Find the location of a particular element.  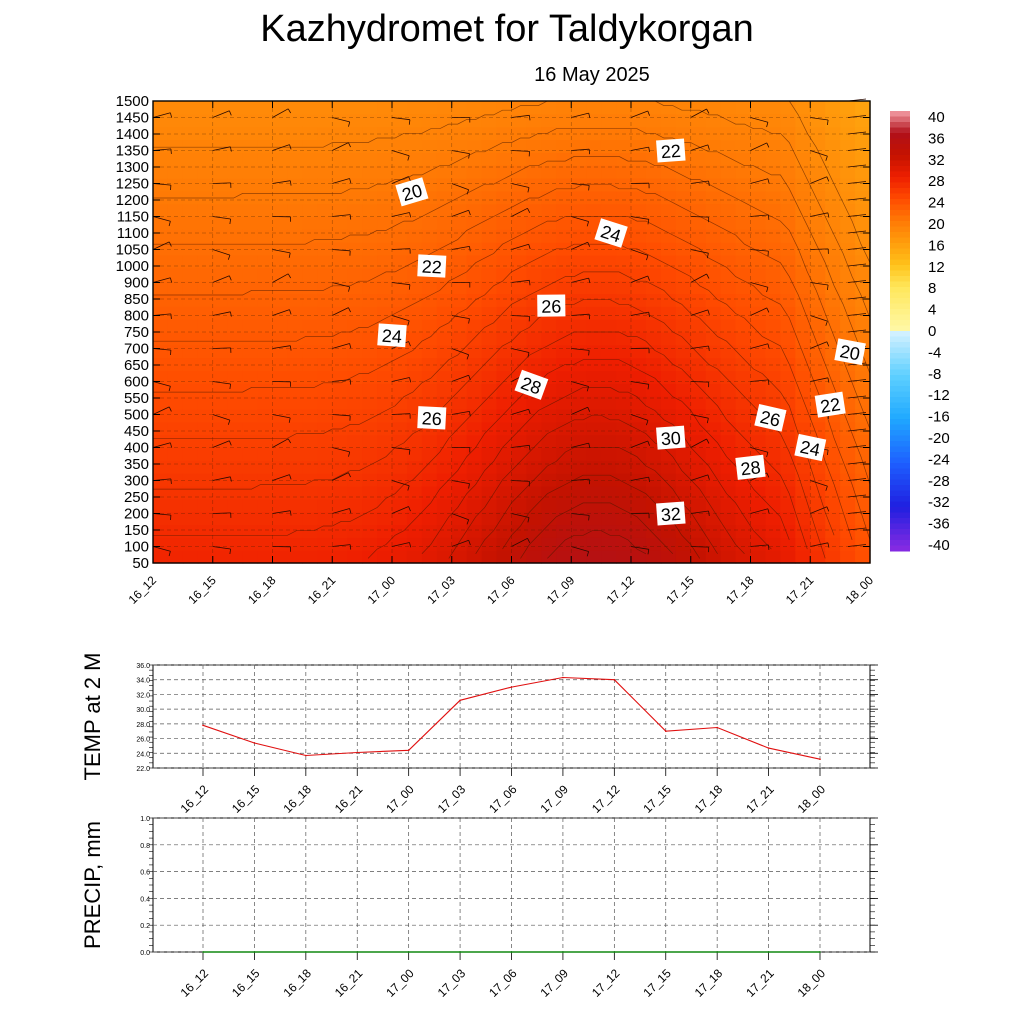

colorbar-label: 24 is located at coordinates (936, 203).